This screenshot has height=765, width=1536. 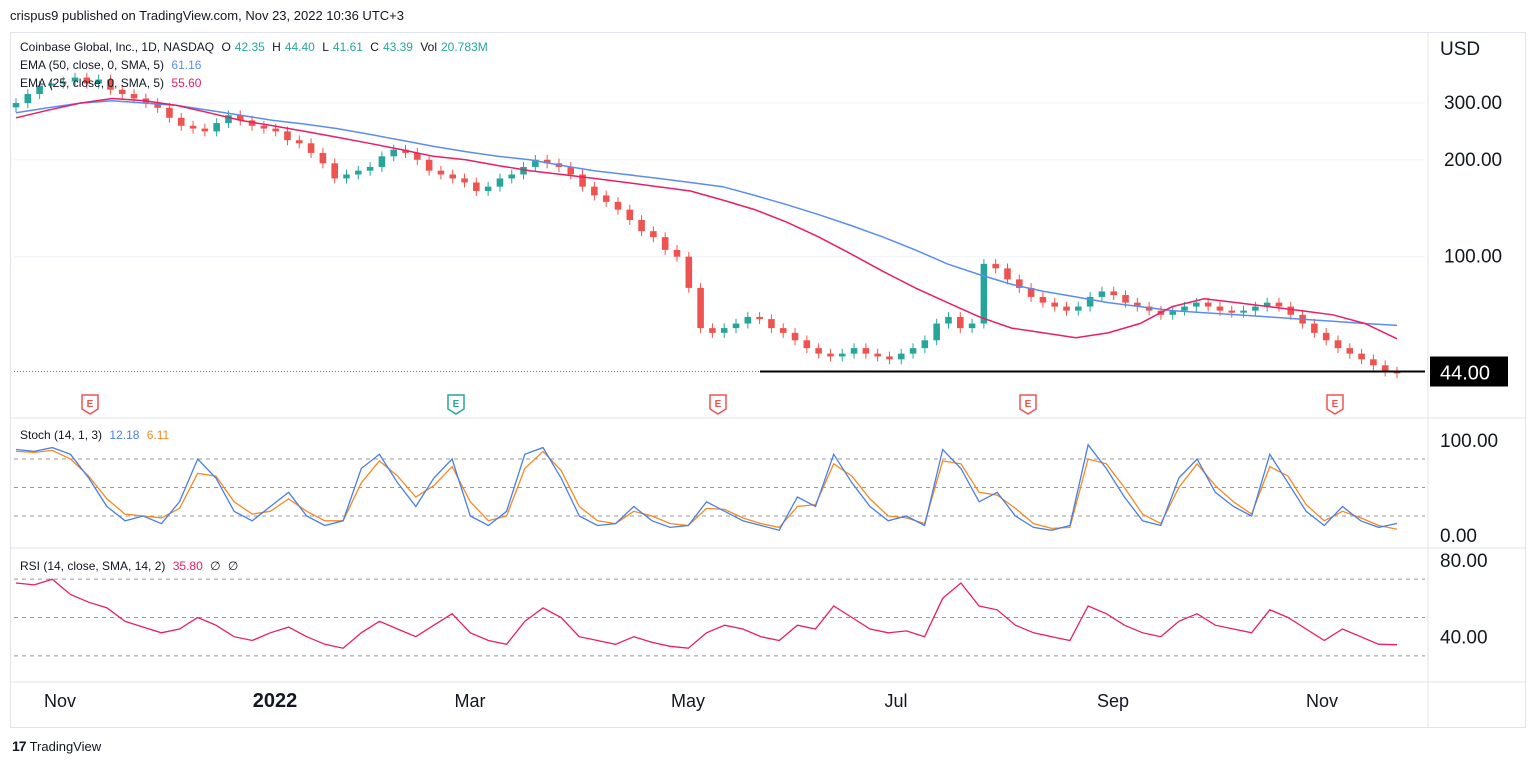 What do you see at coordinates (706, 487) in the screenshot?
I see `stoch-k-line` at bounding box center [706, 487].